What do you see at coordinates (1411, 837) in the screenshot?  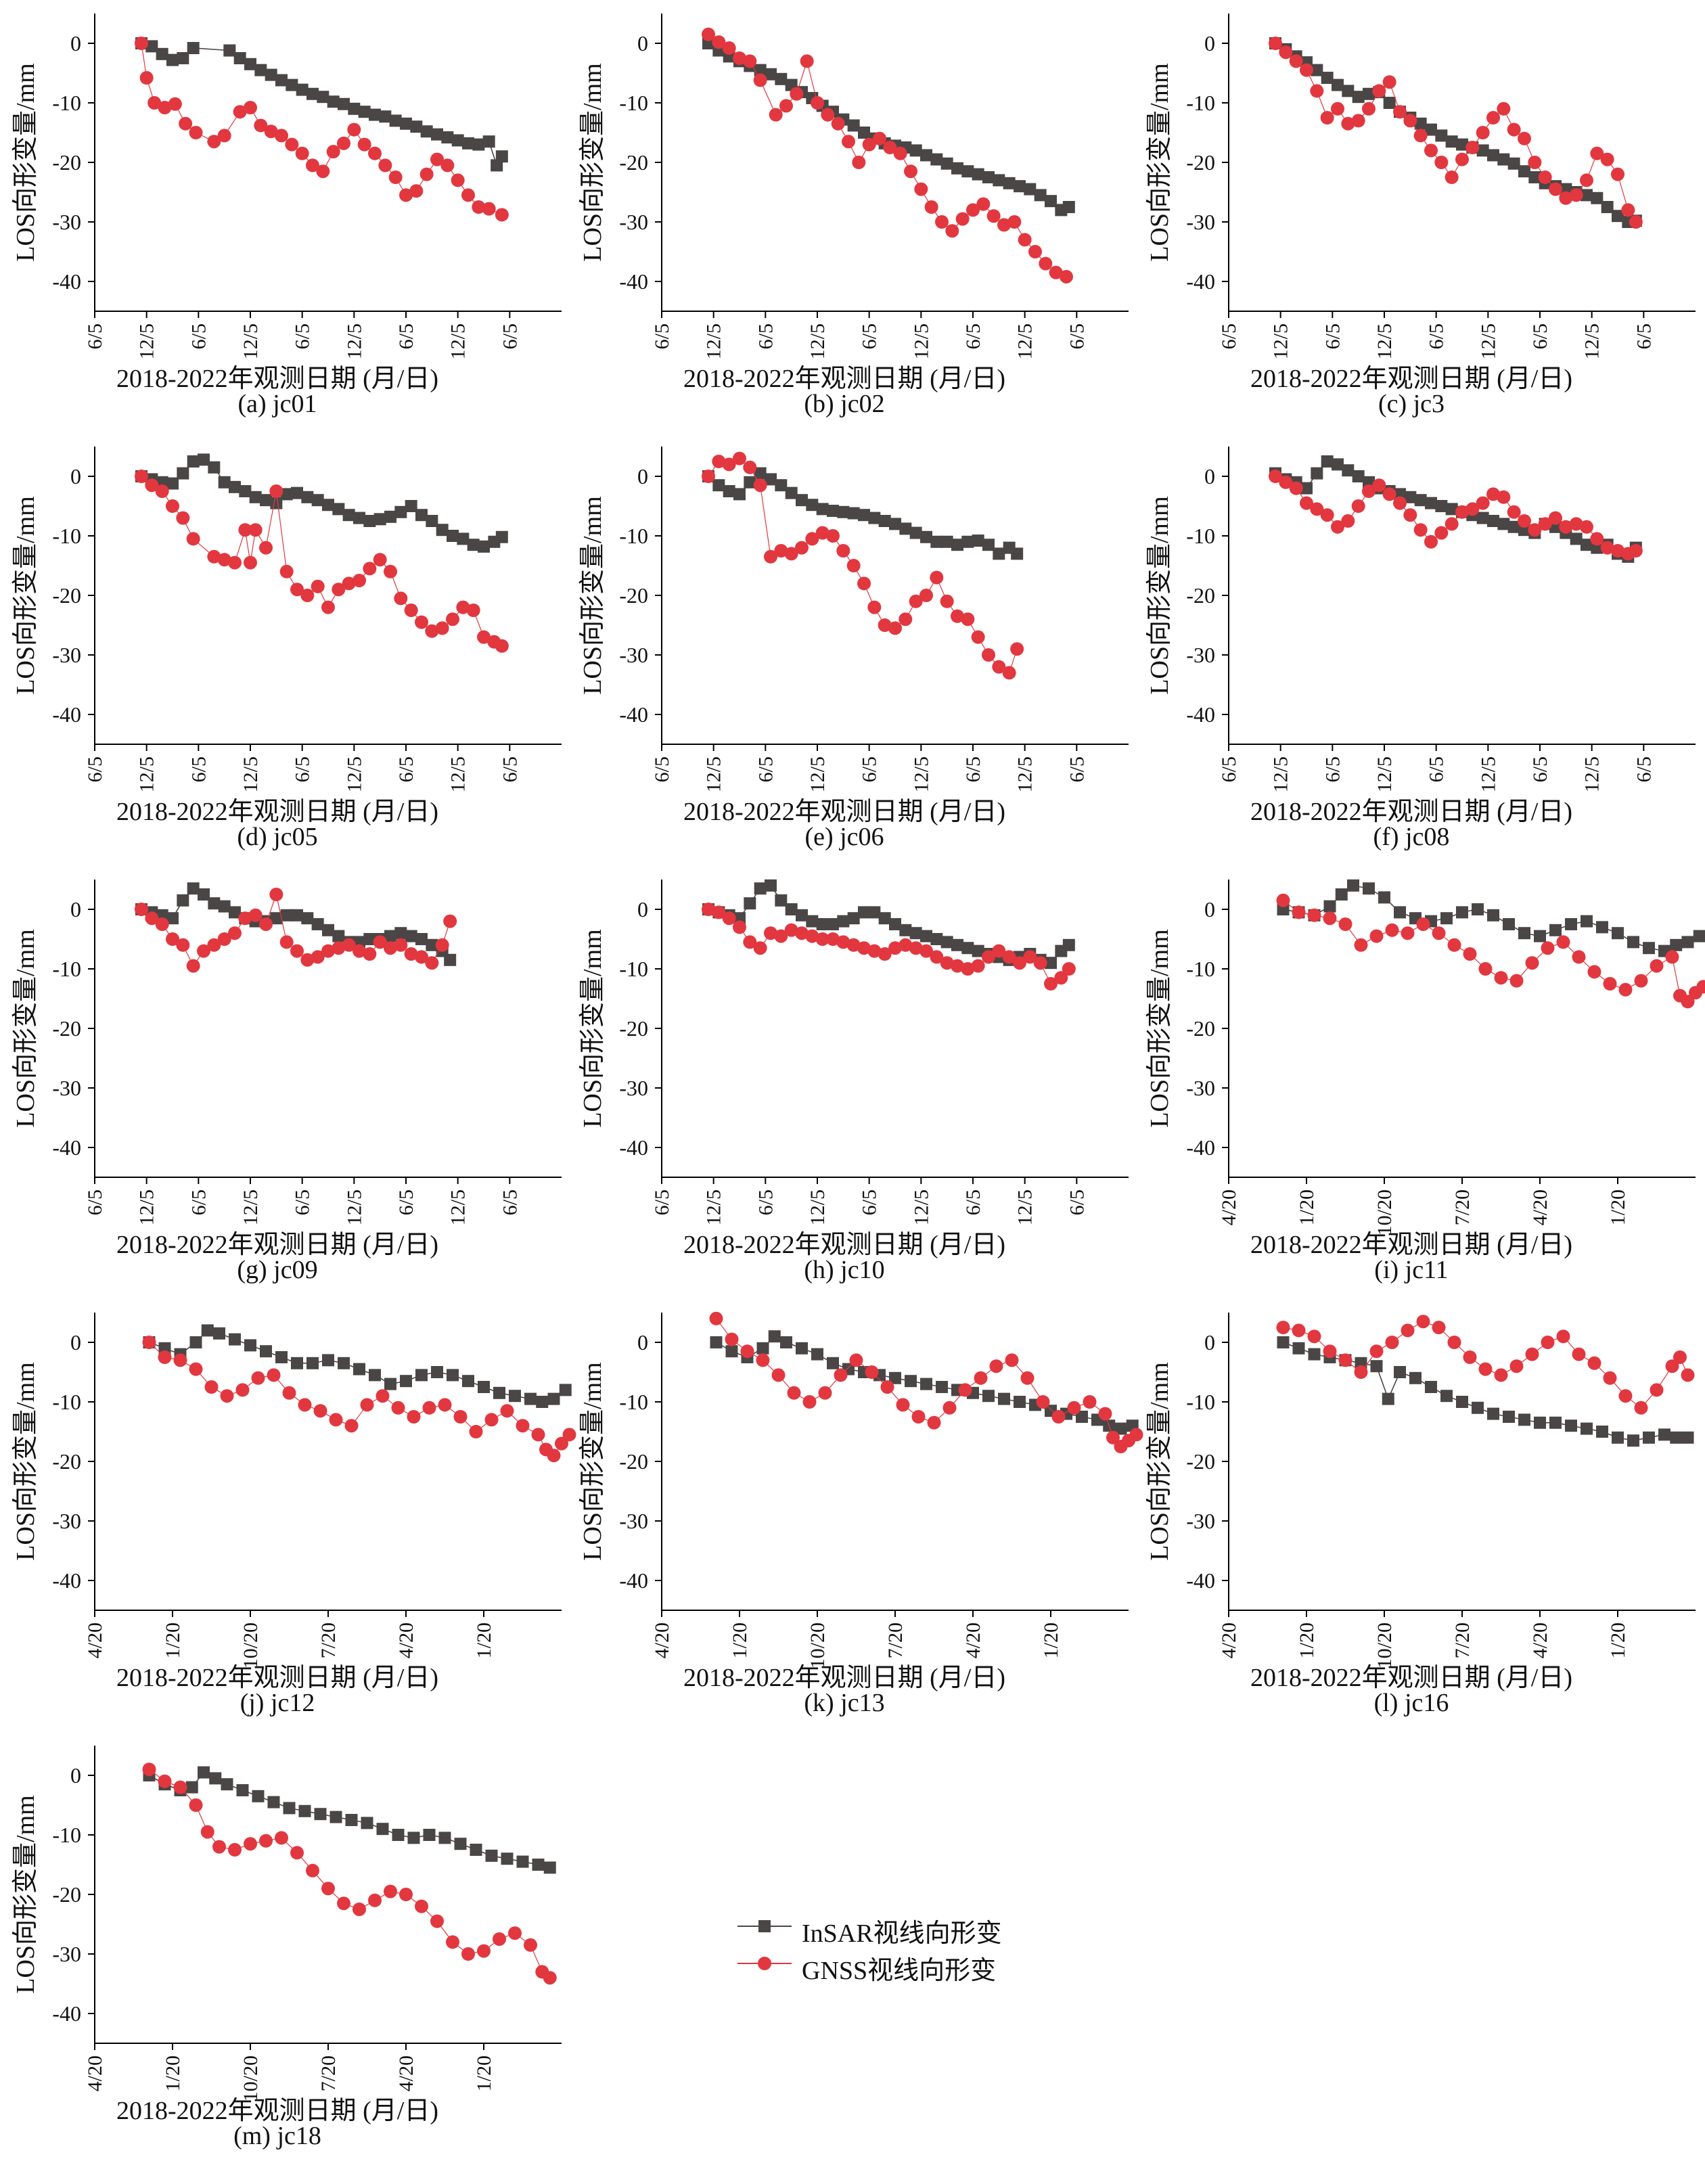 I see `subplot-caption: (f) jc08` at bounding box center [1411, 837].